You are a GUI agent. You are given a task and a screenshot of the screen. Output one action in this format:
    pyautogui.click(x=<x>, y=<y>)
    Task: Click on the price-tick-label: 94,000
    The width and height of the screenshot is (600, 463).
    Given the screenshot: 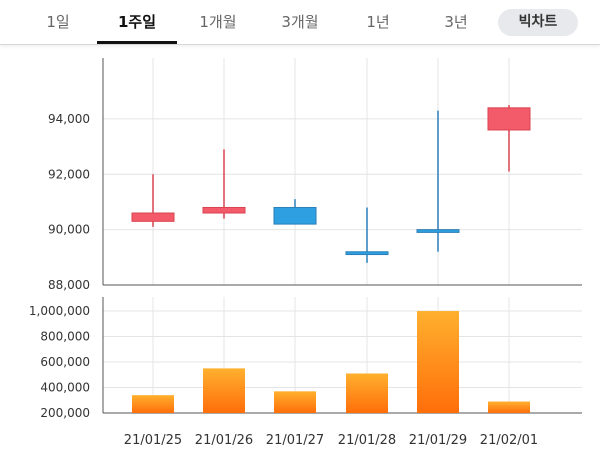 What is the action you would take?
    pyautogui.click(x=69, y=119)
    